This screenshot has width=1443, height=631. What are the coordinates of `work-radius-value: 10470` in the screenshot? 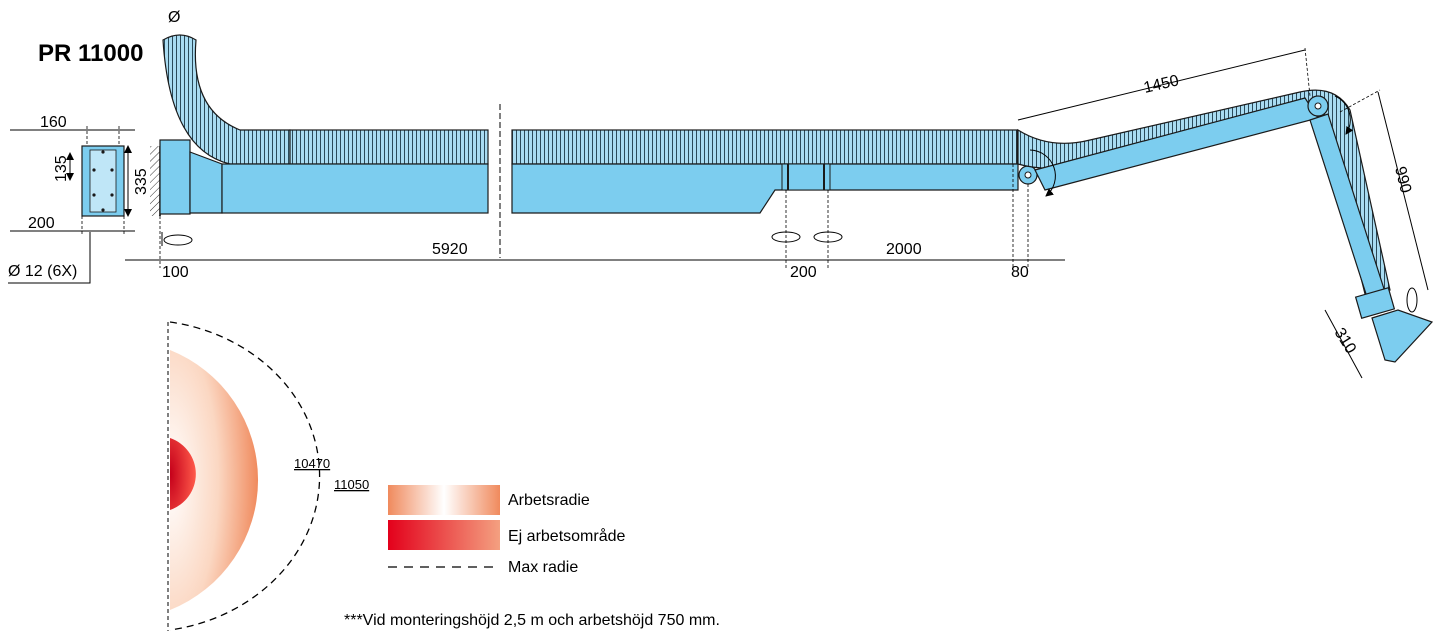 It's located at (312, 463).